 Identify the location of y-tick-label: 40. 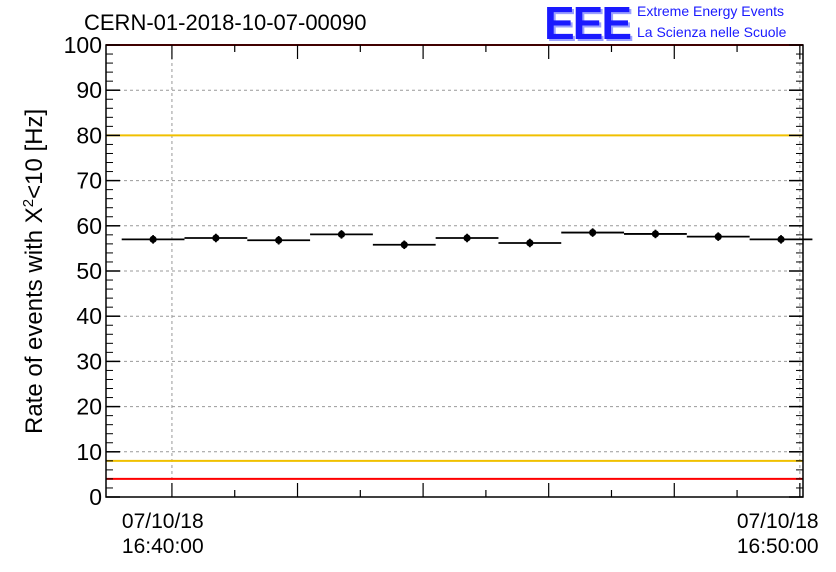
(89, 316).